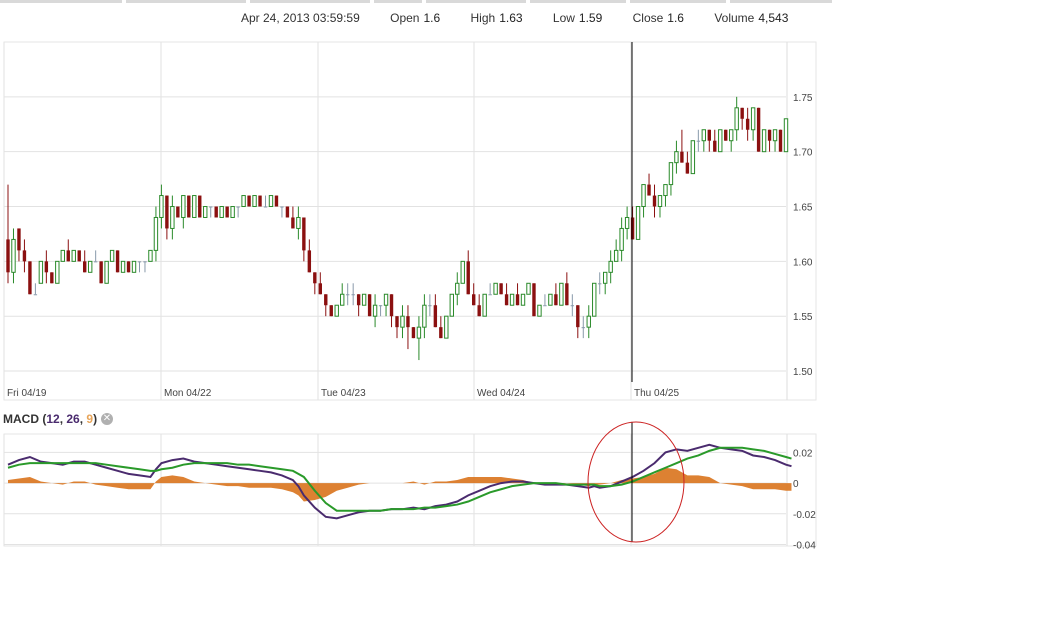  I want to click on macd-param-fast: 12, so click(53, 419).